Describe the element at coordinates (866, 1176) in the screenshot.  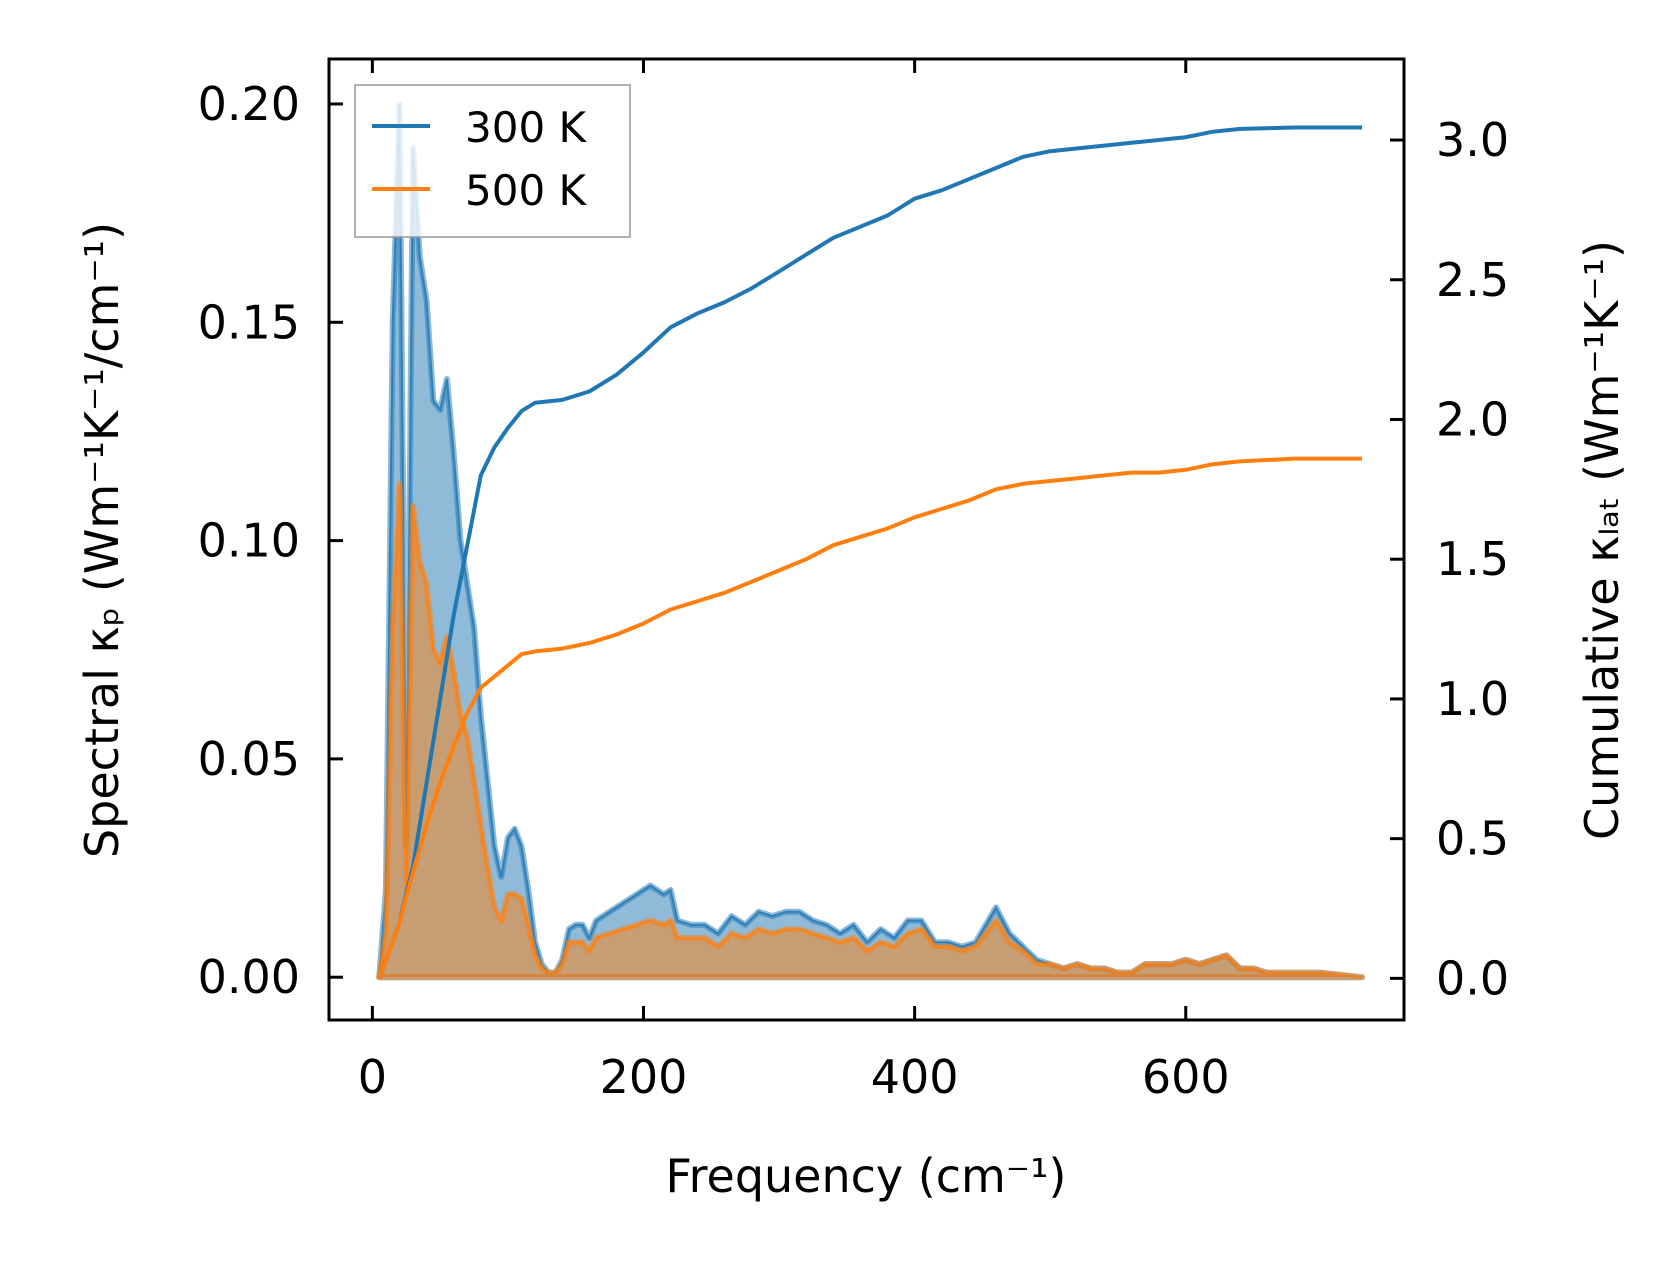
I see `x-axis-label: Frequency (cm⁻¹)` at that location.